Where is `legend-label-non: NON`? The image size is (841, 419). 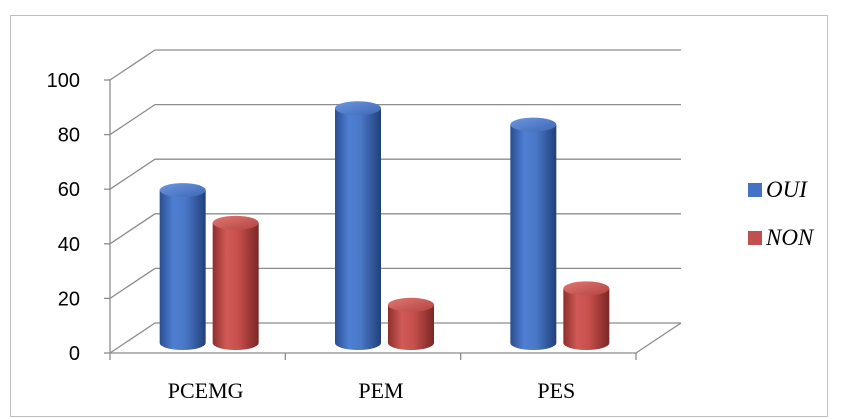 legend-label-non: NON is located at coordinates (790, 237).